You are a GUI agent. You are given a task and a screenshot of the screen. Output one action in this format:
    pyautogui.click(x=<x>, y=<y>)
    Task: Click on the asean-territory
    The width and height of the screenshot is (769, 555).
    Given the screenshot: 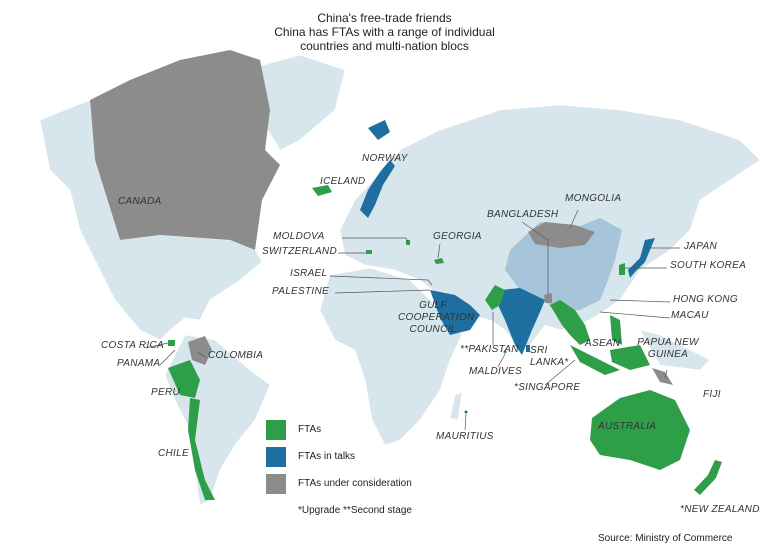 What is the action you would take?
    pyautogui.click(x=570, y=322)
    